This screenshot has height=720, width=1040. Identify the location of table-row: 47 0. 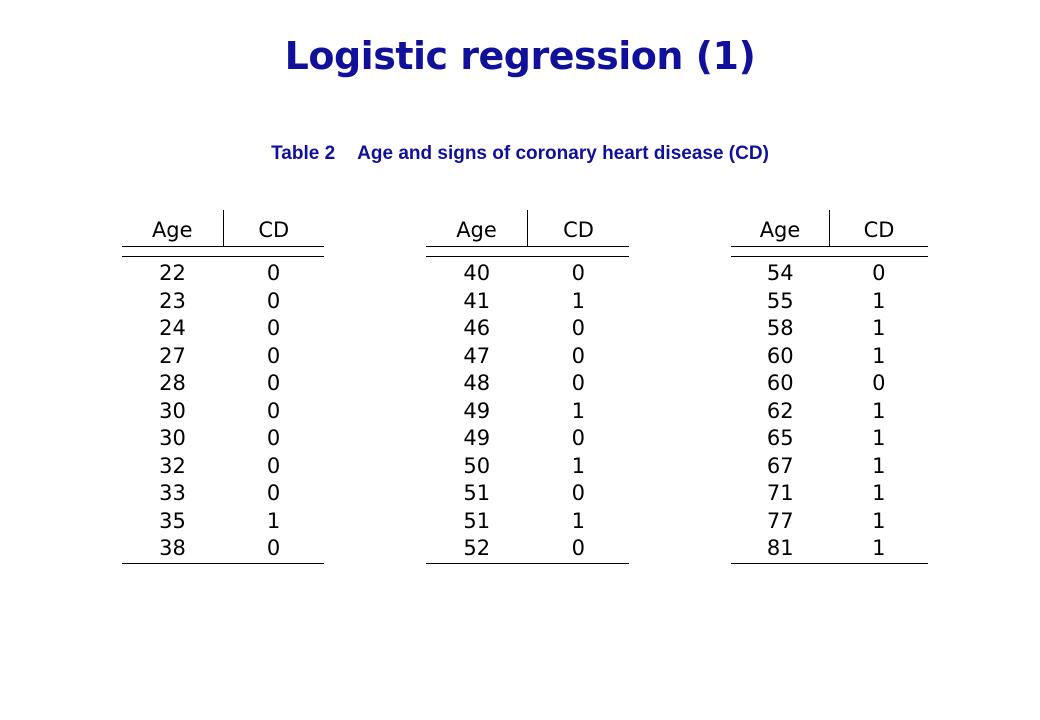
(527, 357).